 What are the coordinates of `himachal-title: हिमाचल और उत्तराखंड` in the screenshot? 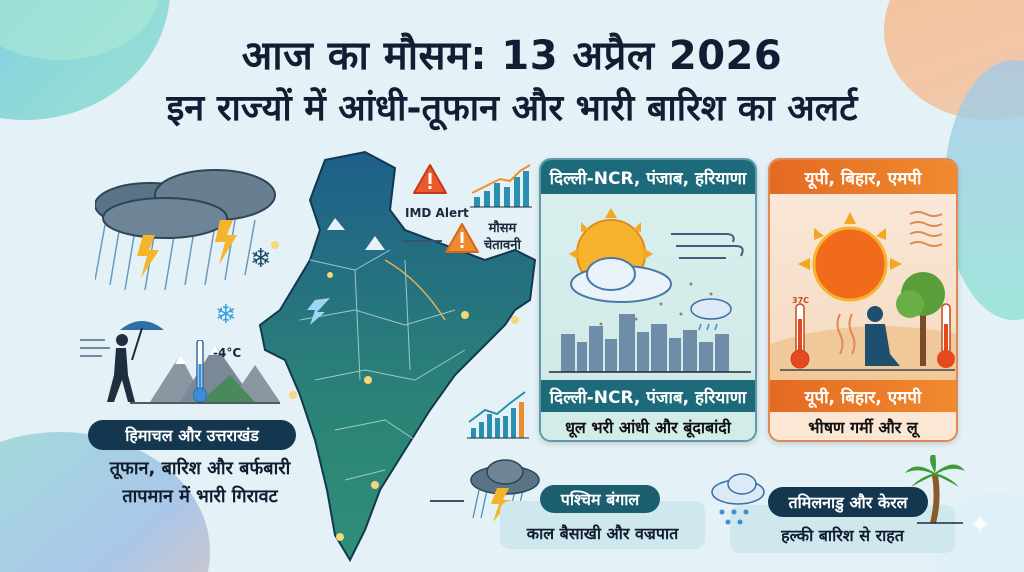 It's located at (192, 435).